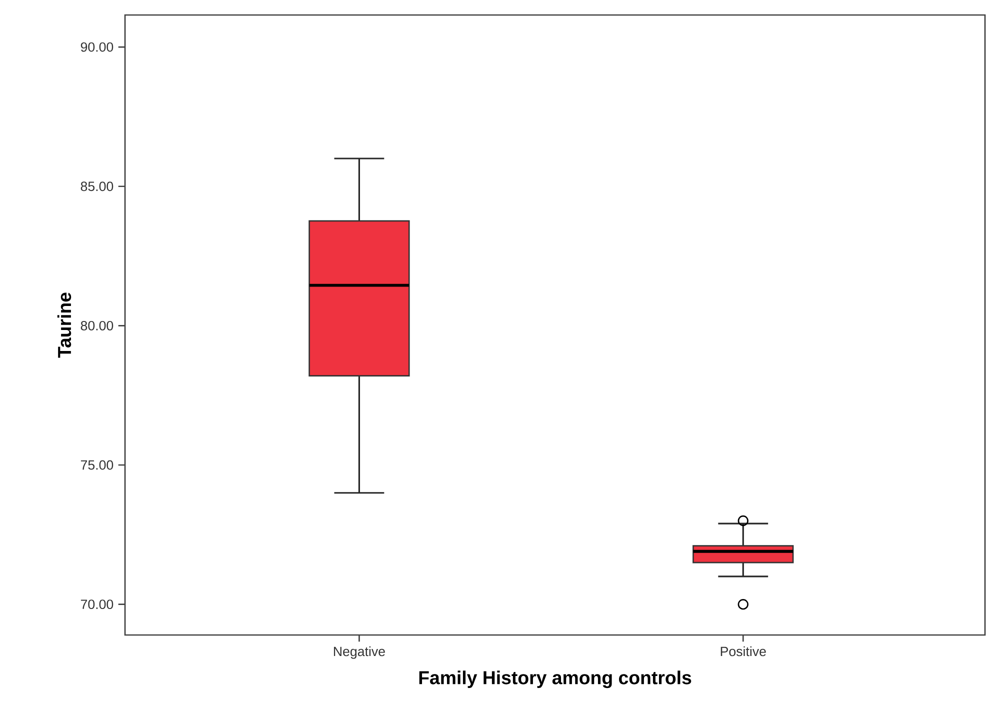  Describe the element at coordinates (64, 325) in the screenshot. I see `y-axis-title: Taurine` at that location.